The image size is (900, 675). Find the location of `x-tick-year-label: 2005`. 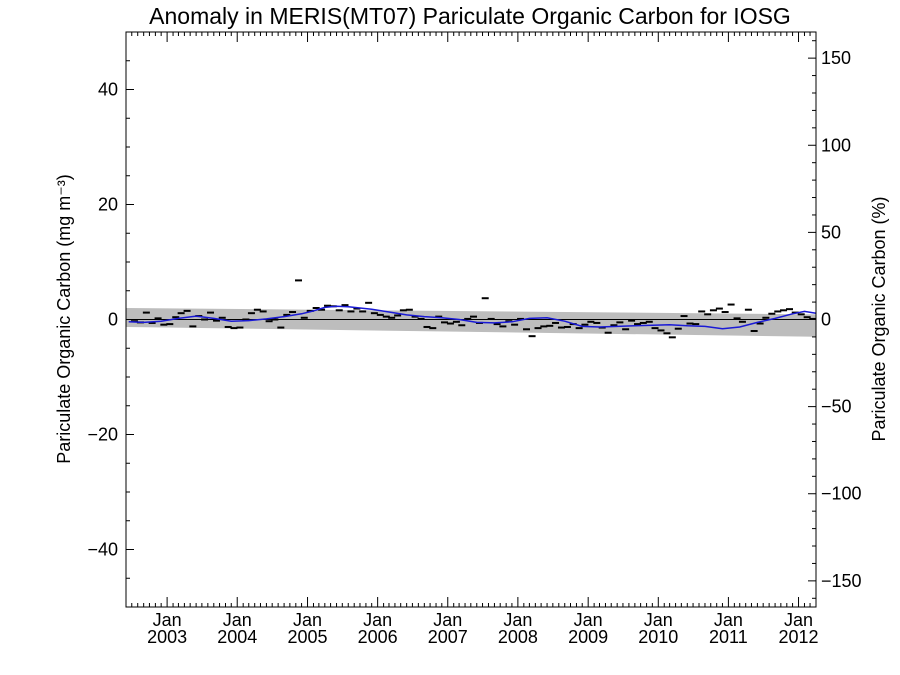

x-tick-year-label: 2005 is located at coordinates (308, 637).